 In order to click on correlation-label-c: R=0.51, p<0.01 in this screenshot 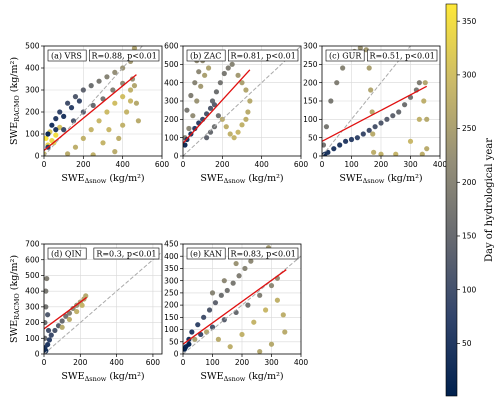, I will do `click(402, 55)`.